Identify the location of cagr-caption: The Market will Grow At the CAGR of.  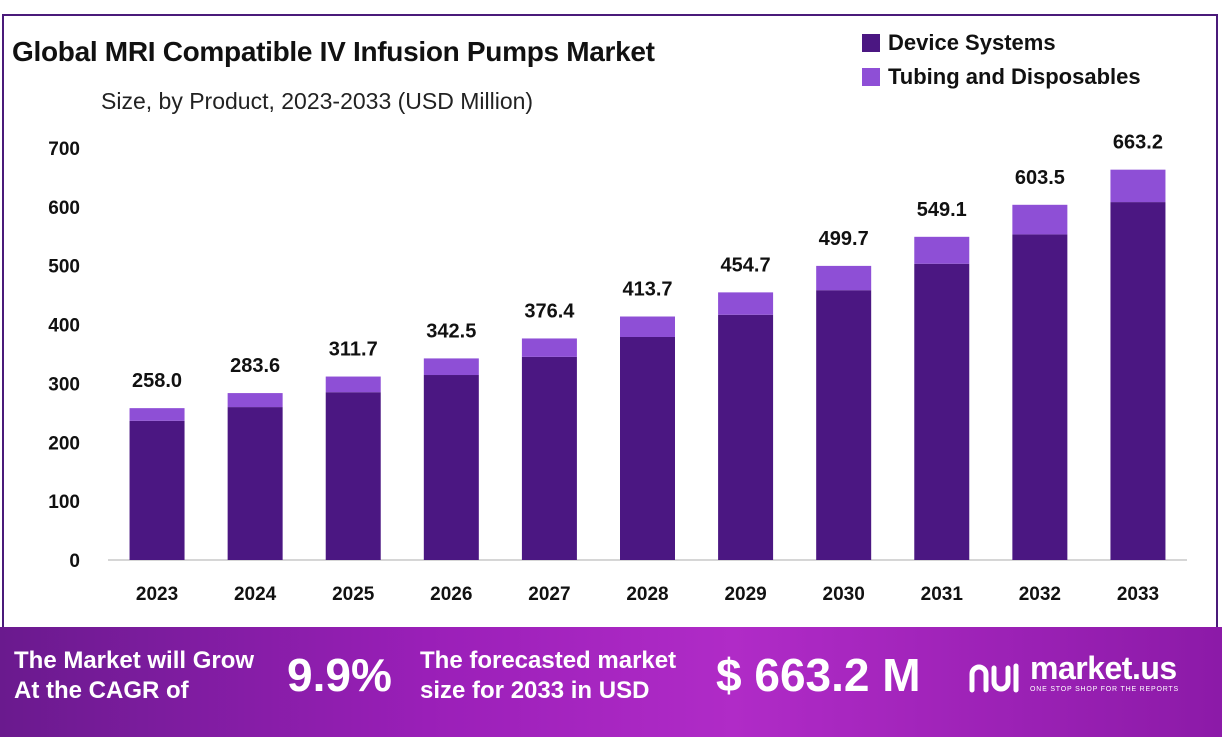
(134, 676).